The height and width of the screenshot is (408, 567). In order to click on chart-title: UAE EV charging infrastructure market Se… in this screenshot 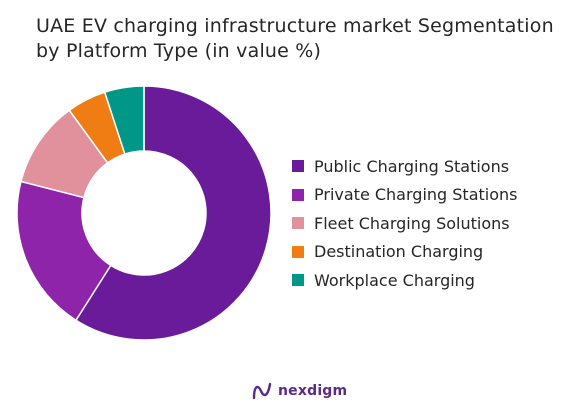, I will do `click(295, 38)`.